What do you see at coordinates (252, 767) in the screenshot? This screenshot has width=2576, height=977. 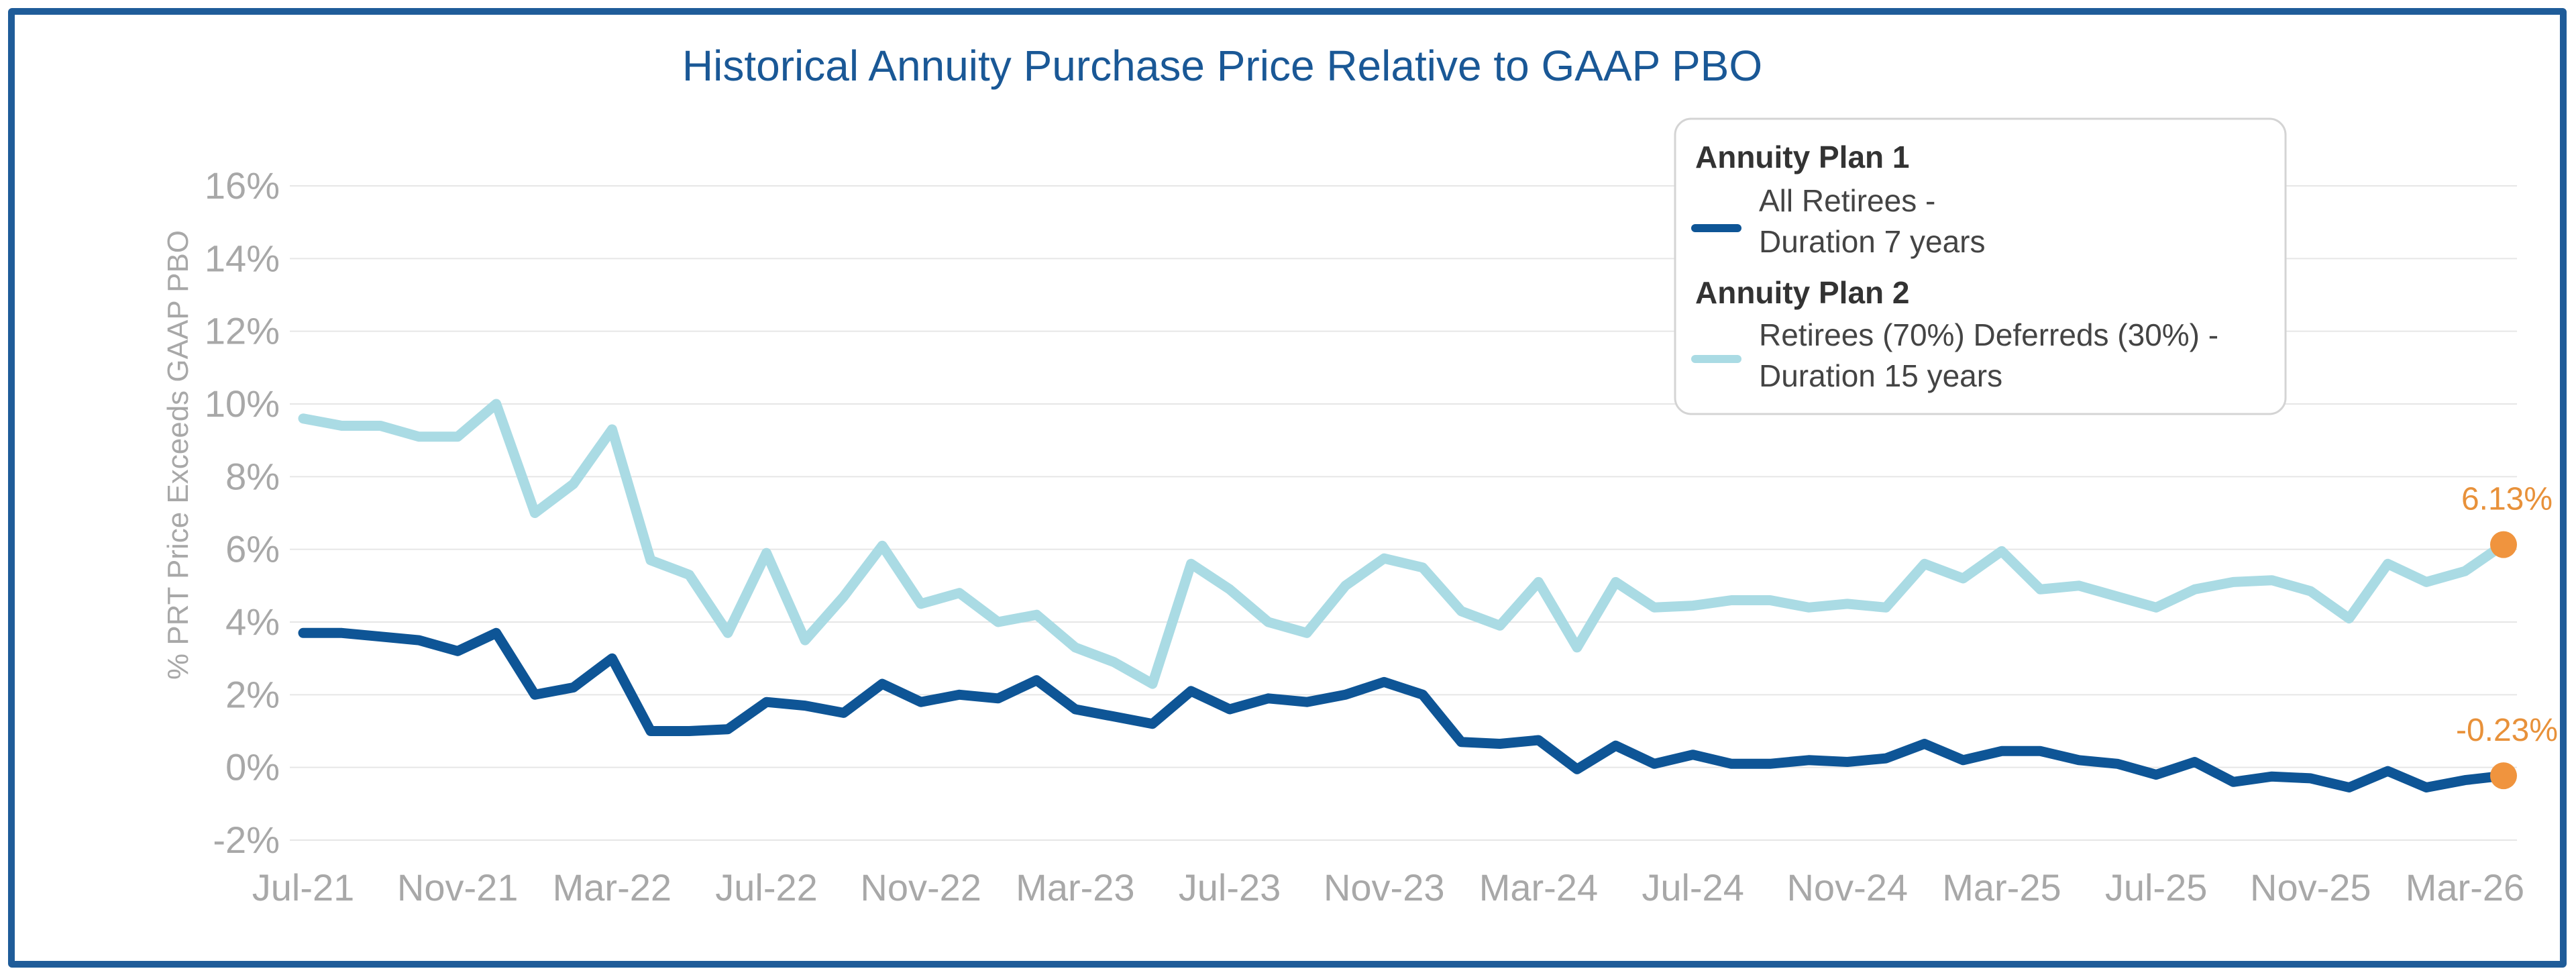 I see `y-tick-label: 0%` at bounding box center [252, 767].